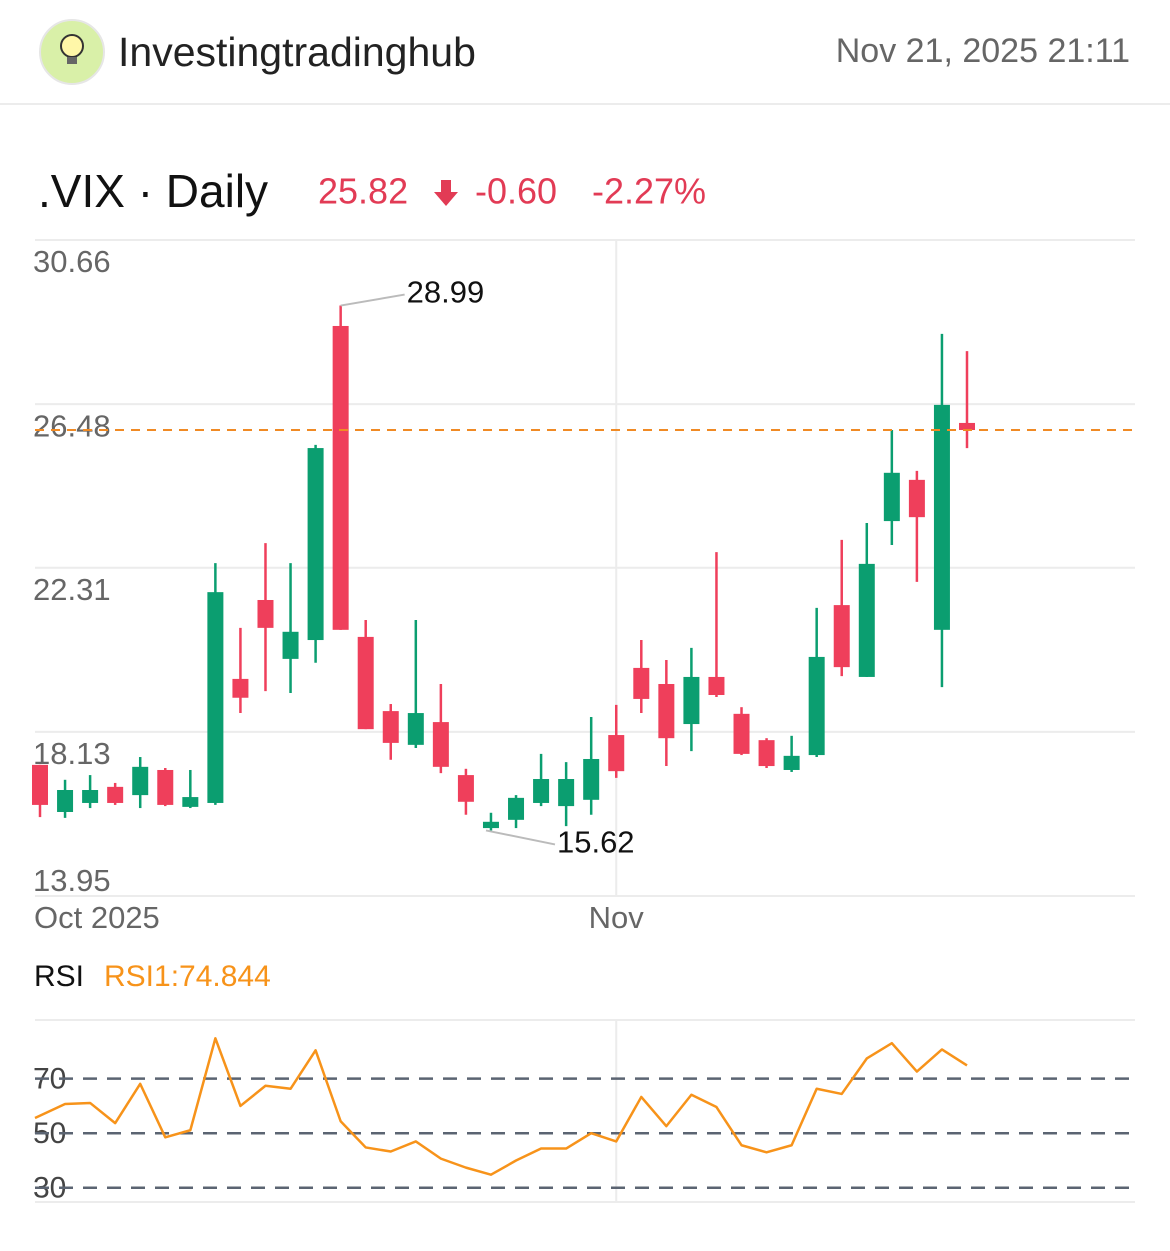  I want to click on down-arrow, so click(446, 193).